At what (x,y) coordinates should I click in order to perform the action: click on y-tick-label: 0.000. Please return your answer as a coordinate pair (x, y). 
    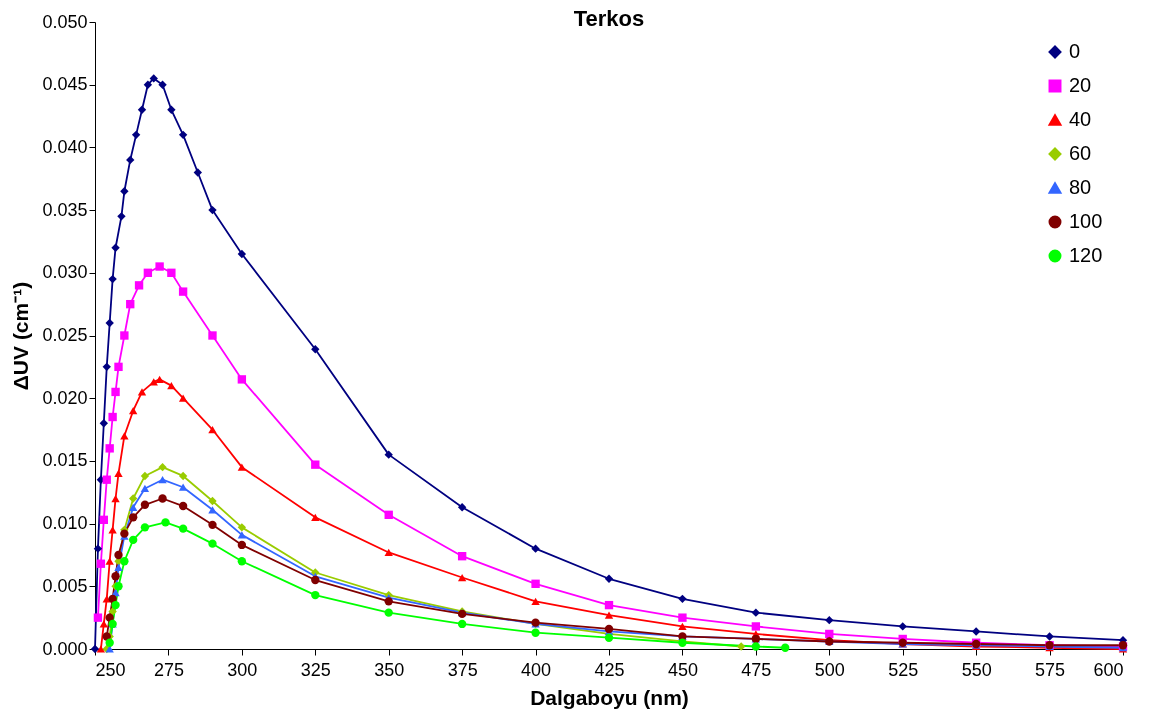
    Looking at the image, I should click on (65, 648).